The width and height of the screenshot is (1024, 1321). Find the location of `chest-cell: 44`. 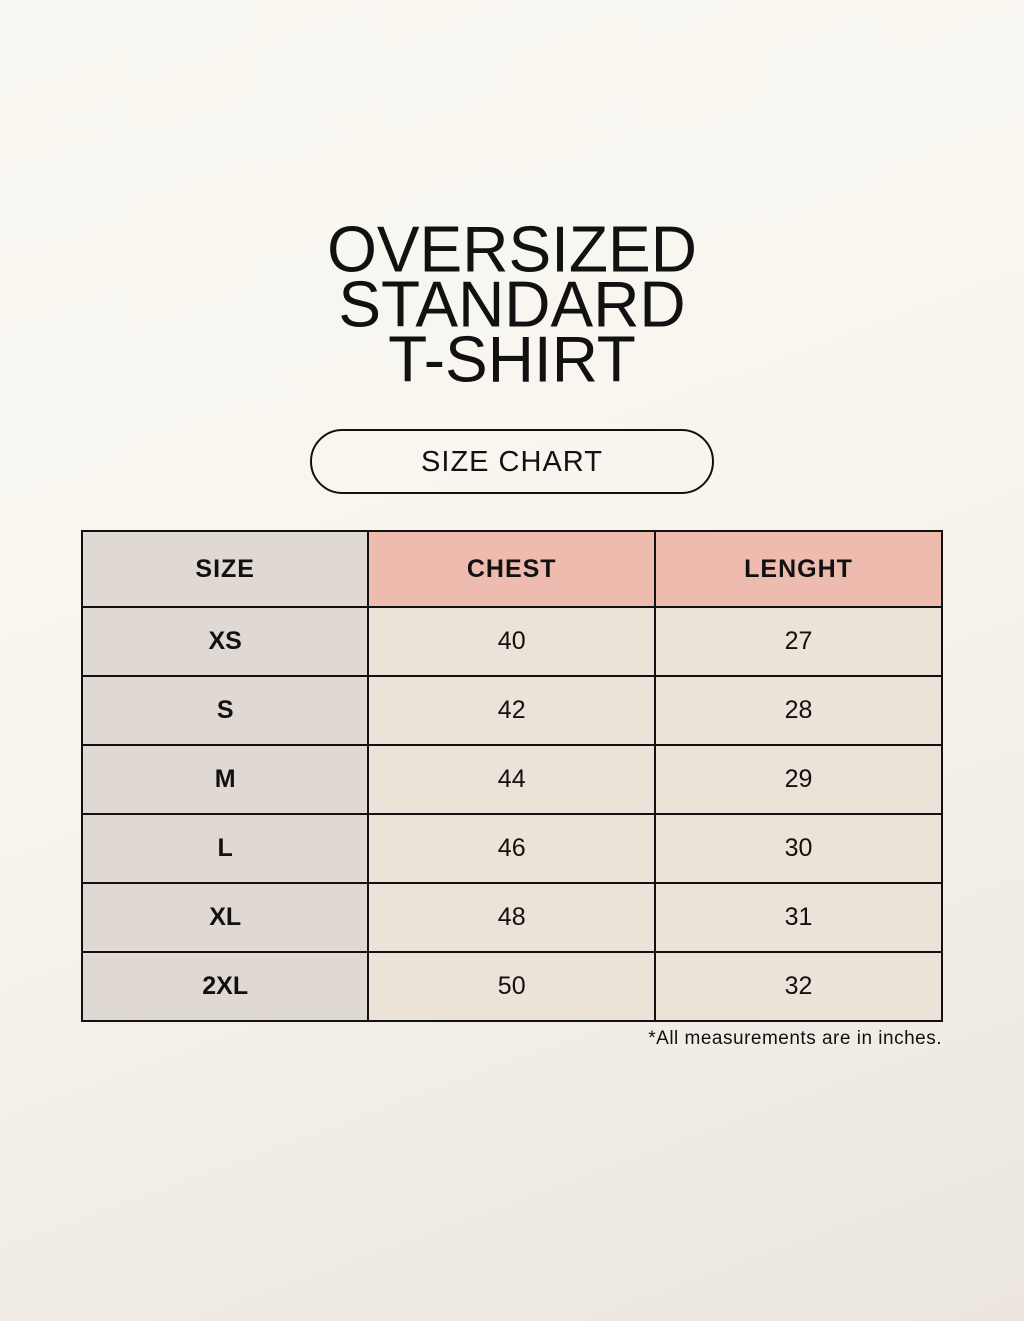

chest-cell: 44 is located at coordinates (512, 779).